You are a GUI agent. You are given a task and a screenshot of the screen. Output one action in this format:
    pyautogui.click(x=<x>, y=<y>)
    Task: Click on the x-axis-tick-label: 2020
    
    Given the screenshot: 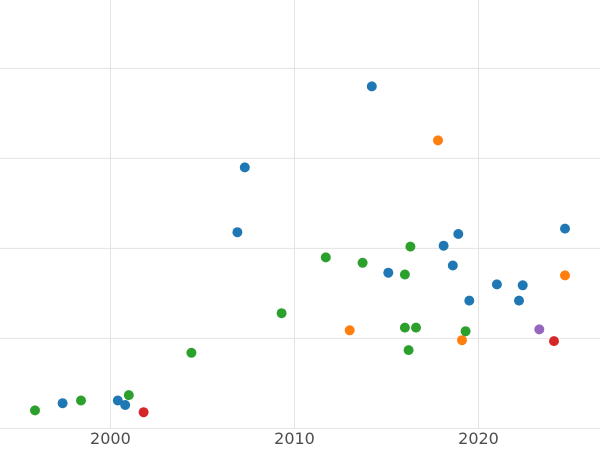 What is the action you would take?
    pyautogui.click(x=478, y=438)
    